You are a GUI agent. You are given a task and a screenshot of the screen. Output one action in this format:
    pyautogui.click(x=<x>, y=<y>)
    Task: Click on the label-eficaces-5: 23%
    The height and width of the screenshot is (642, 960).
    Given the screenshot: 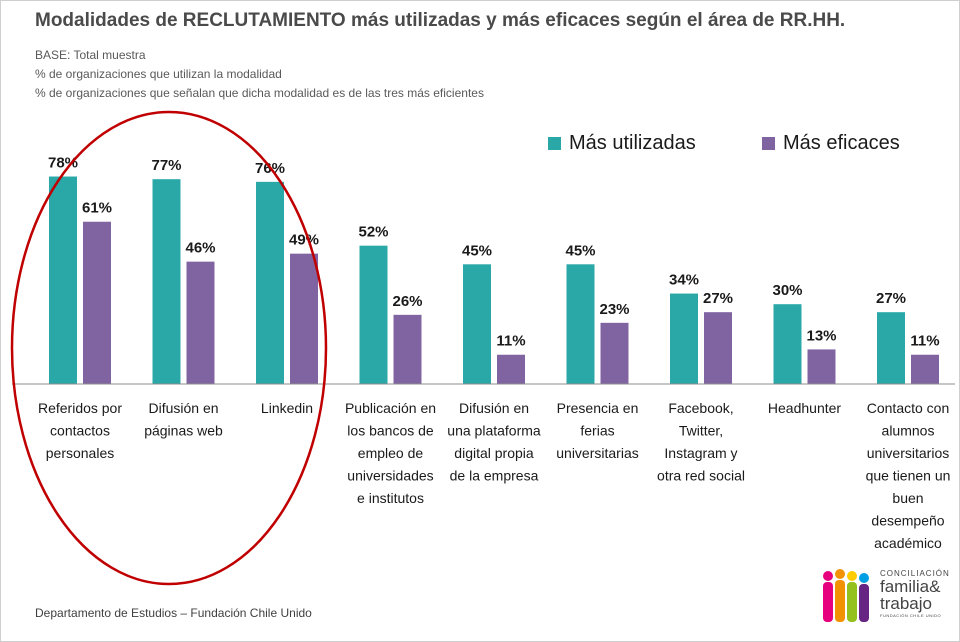 What is the action you would take?
    pyautogui.click(x=614, y=309)
    